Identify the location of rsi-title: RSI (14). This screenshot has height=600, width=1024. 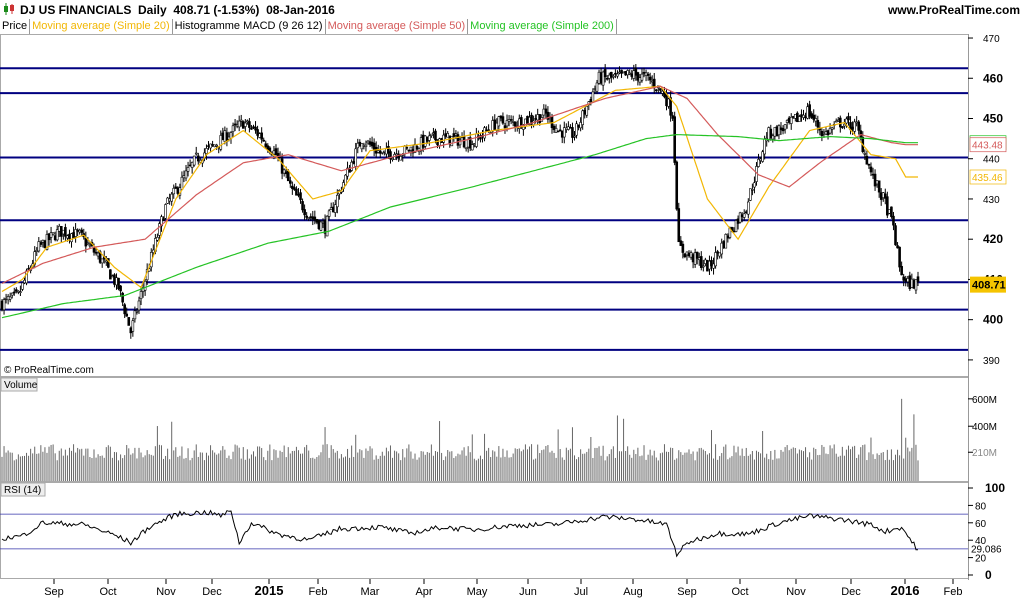
(22, 490).